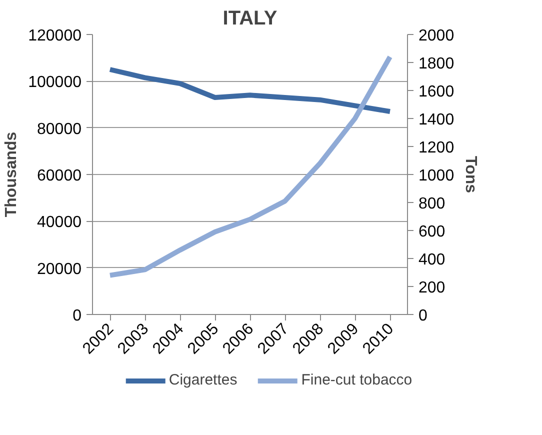 The height and width of the screenshot is (435, 542). I want to click on y-tick-label: 80000, so click(59, 129).